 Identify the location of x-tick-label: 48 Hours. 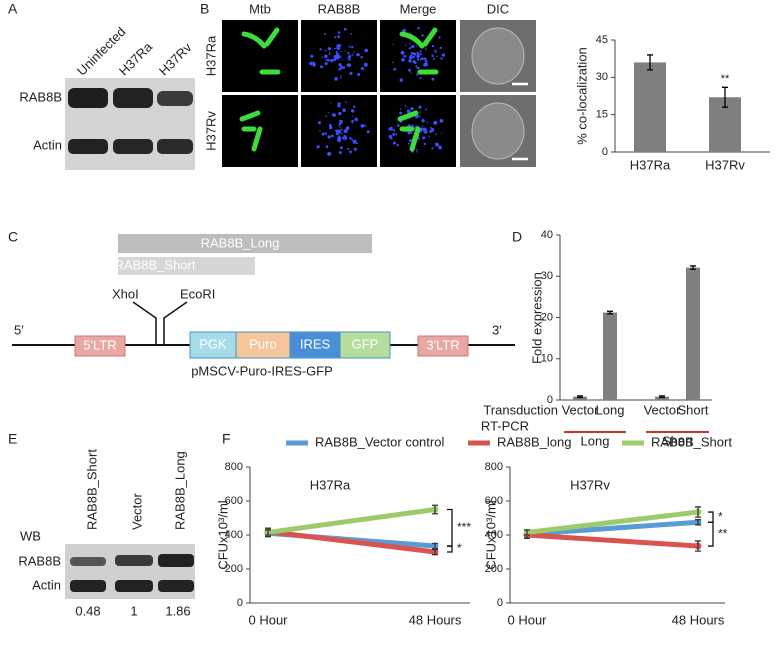
(435, 619).